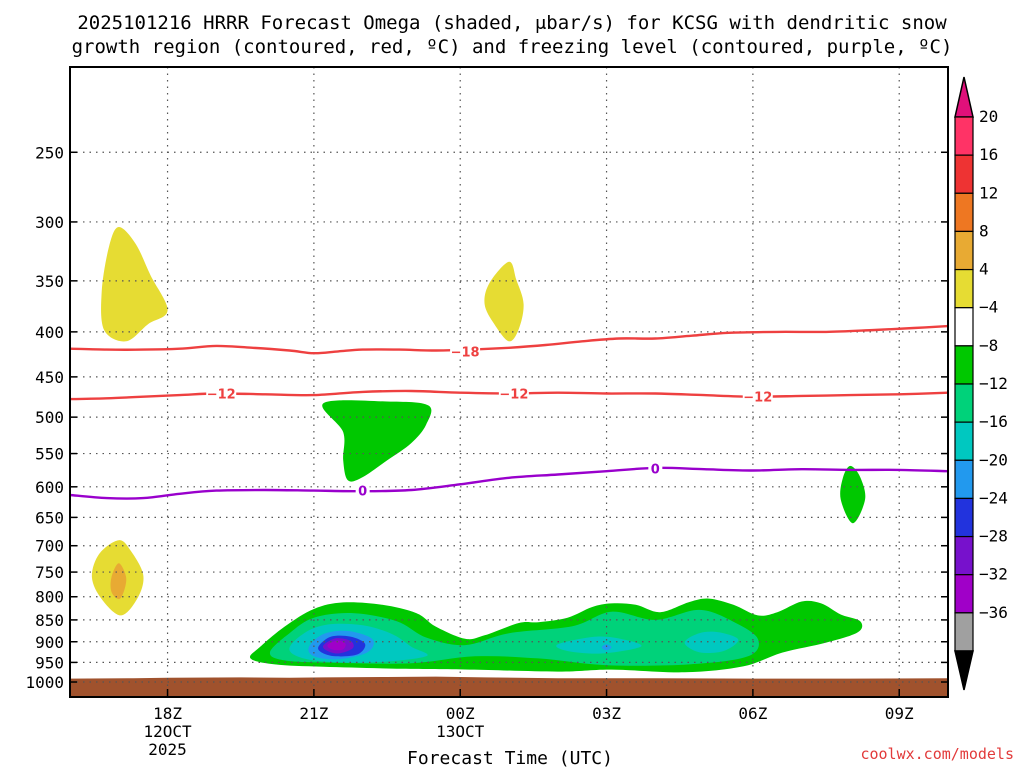 This screenshot has width=1024, height=768. Describe the element at coordinates (510, 758) in the screenshot. I see `x-axis-label: Forecast Time (UTC)` at that location.